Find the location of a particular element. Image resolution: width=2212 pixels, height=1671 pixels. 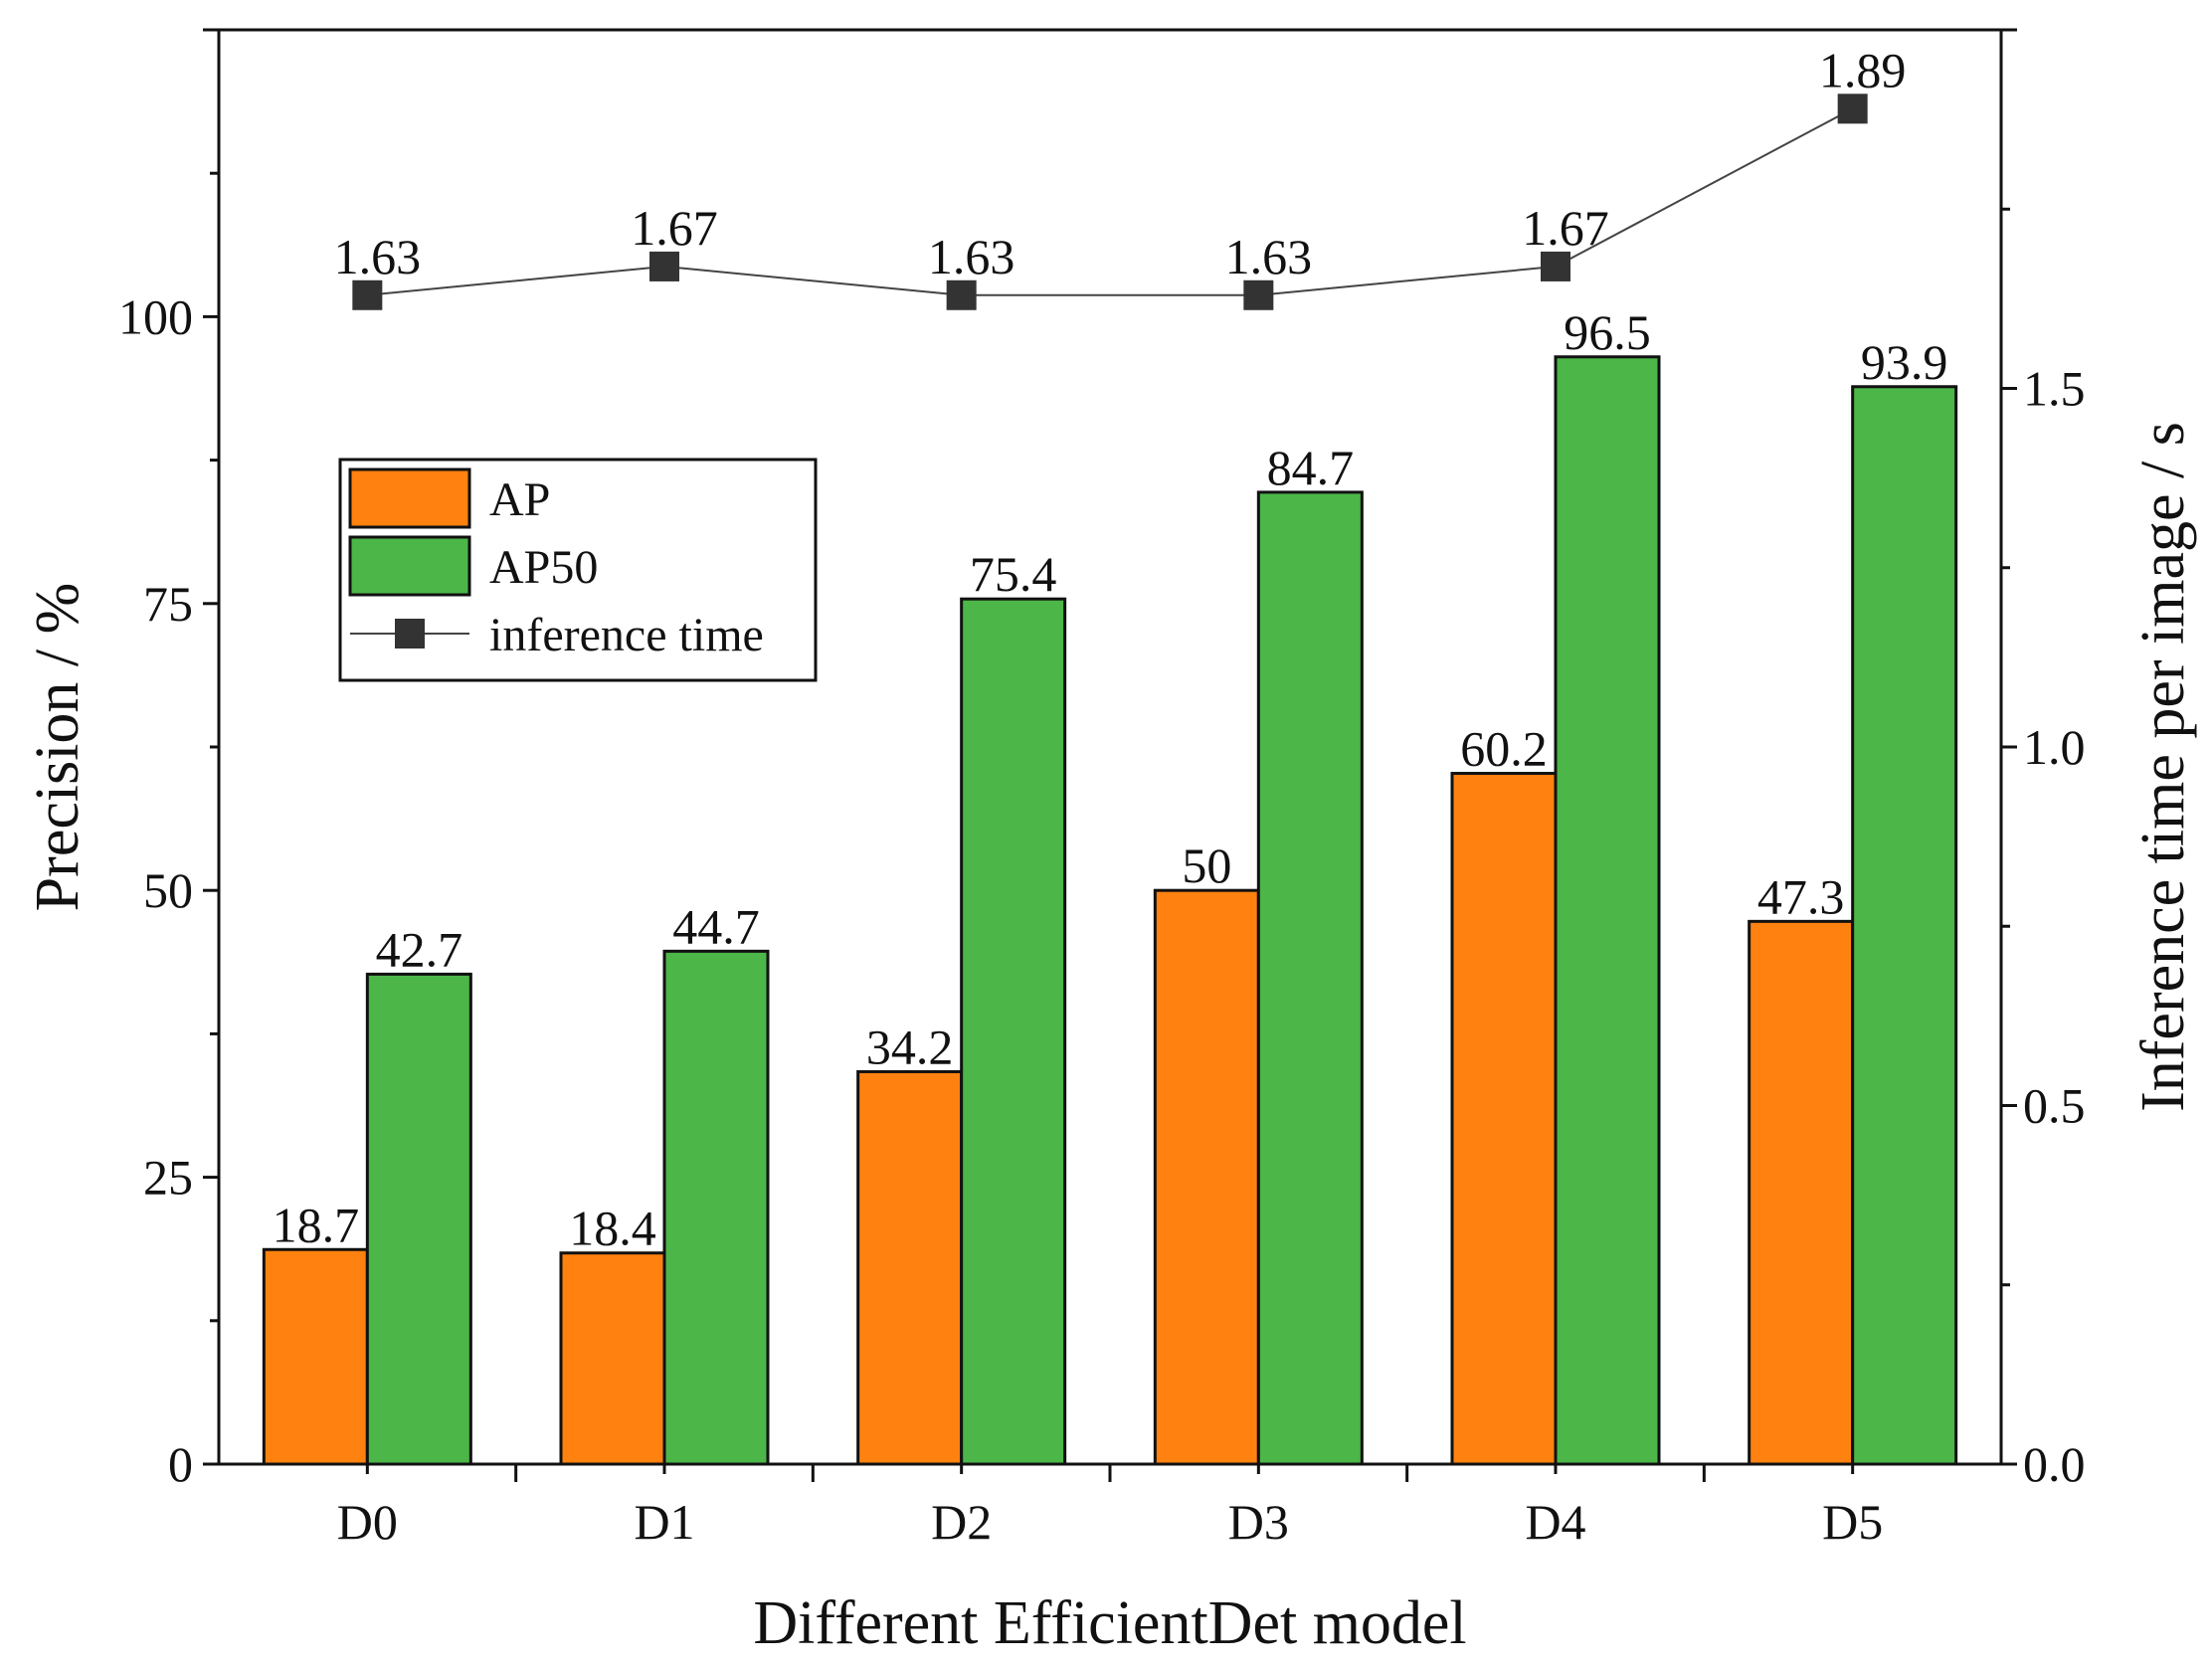

bar-ap50-d3 is located at coordinates (1310, 978).